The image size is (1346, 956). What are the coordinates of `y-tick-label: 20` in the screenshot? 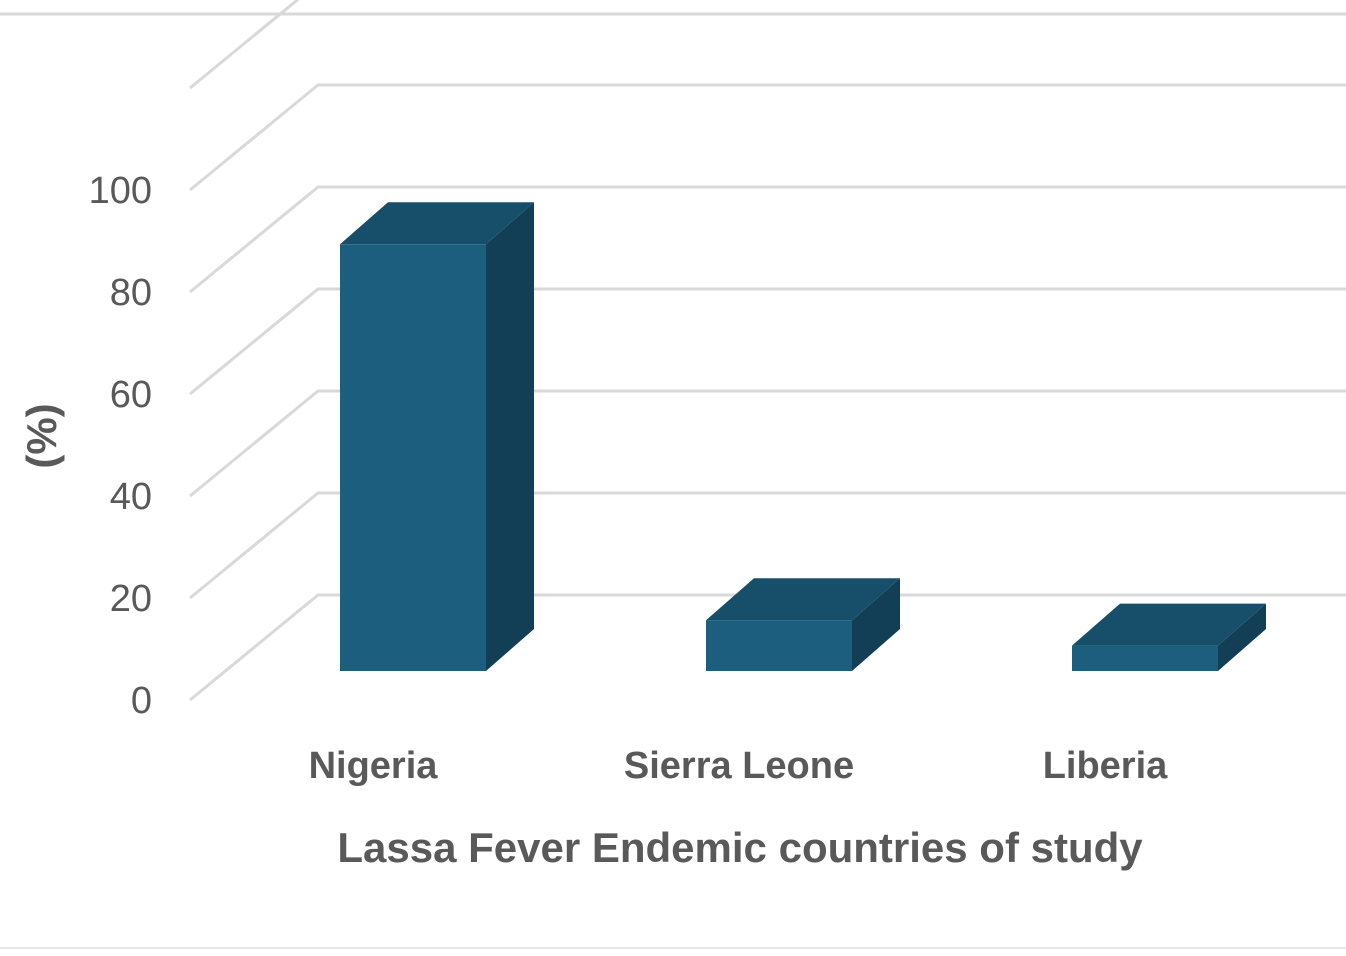 It's located at (131, 599).